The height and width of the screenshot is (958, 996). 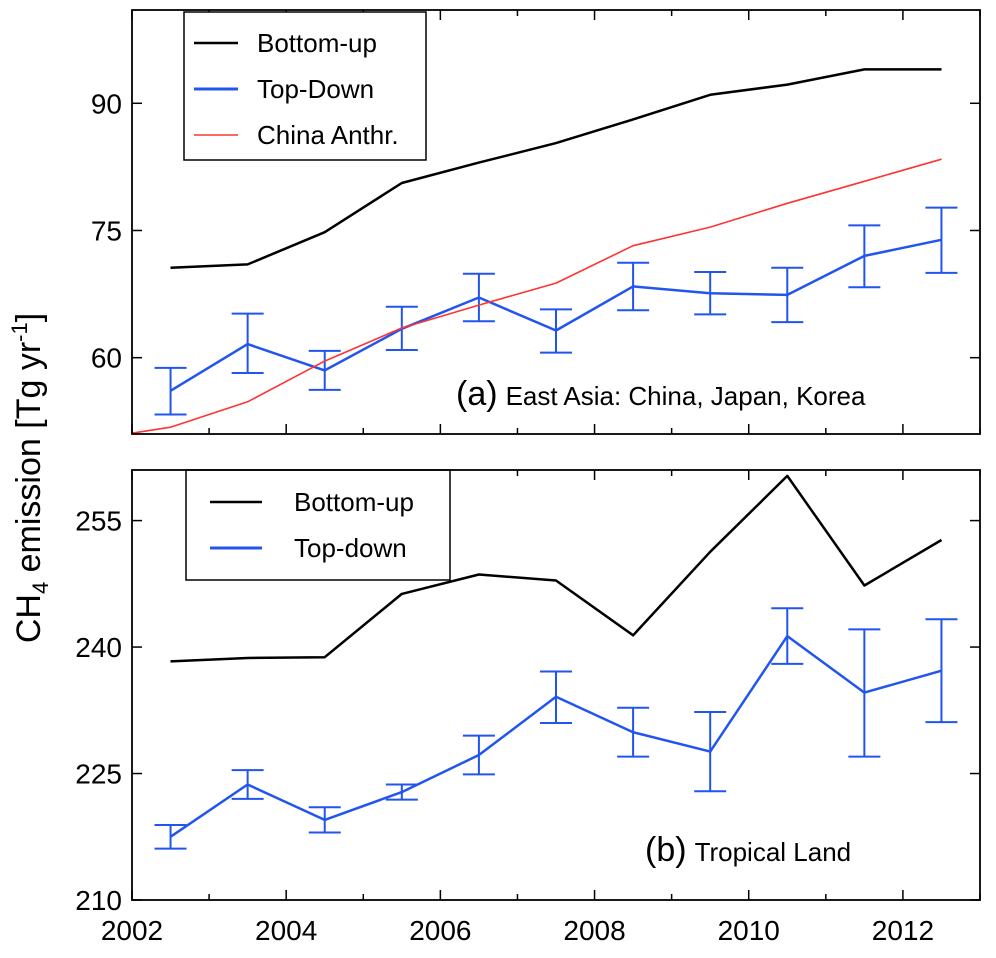 What do you see at coordinates (903, 930) in the screenshot?
I see `panel-b-xtick-label: 2012` at bounding box center [903, 930].